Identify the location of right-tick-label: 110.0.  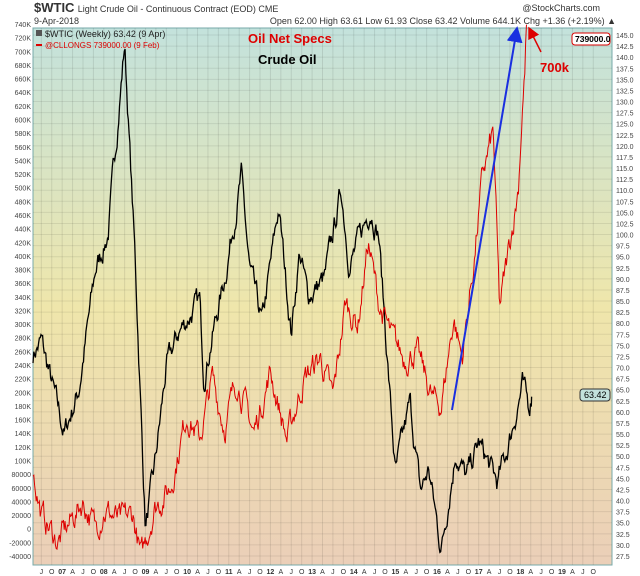
(624, 191).